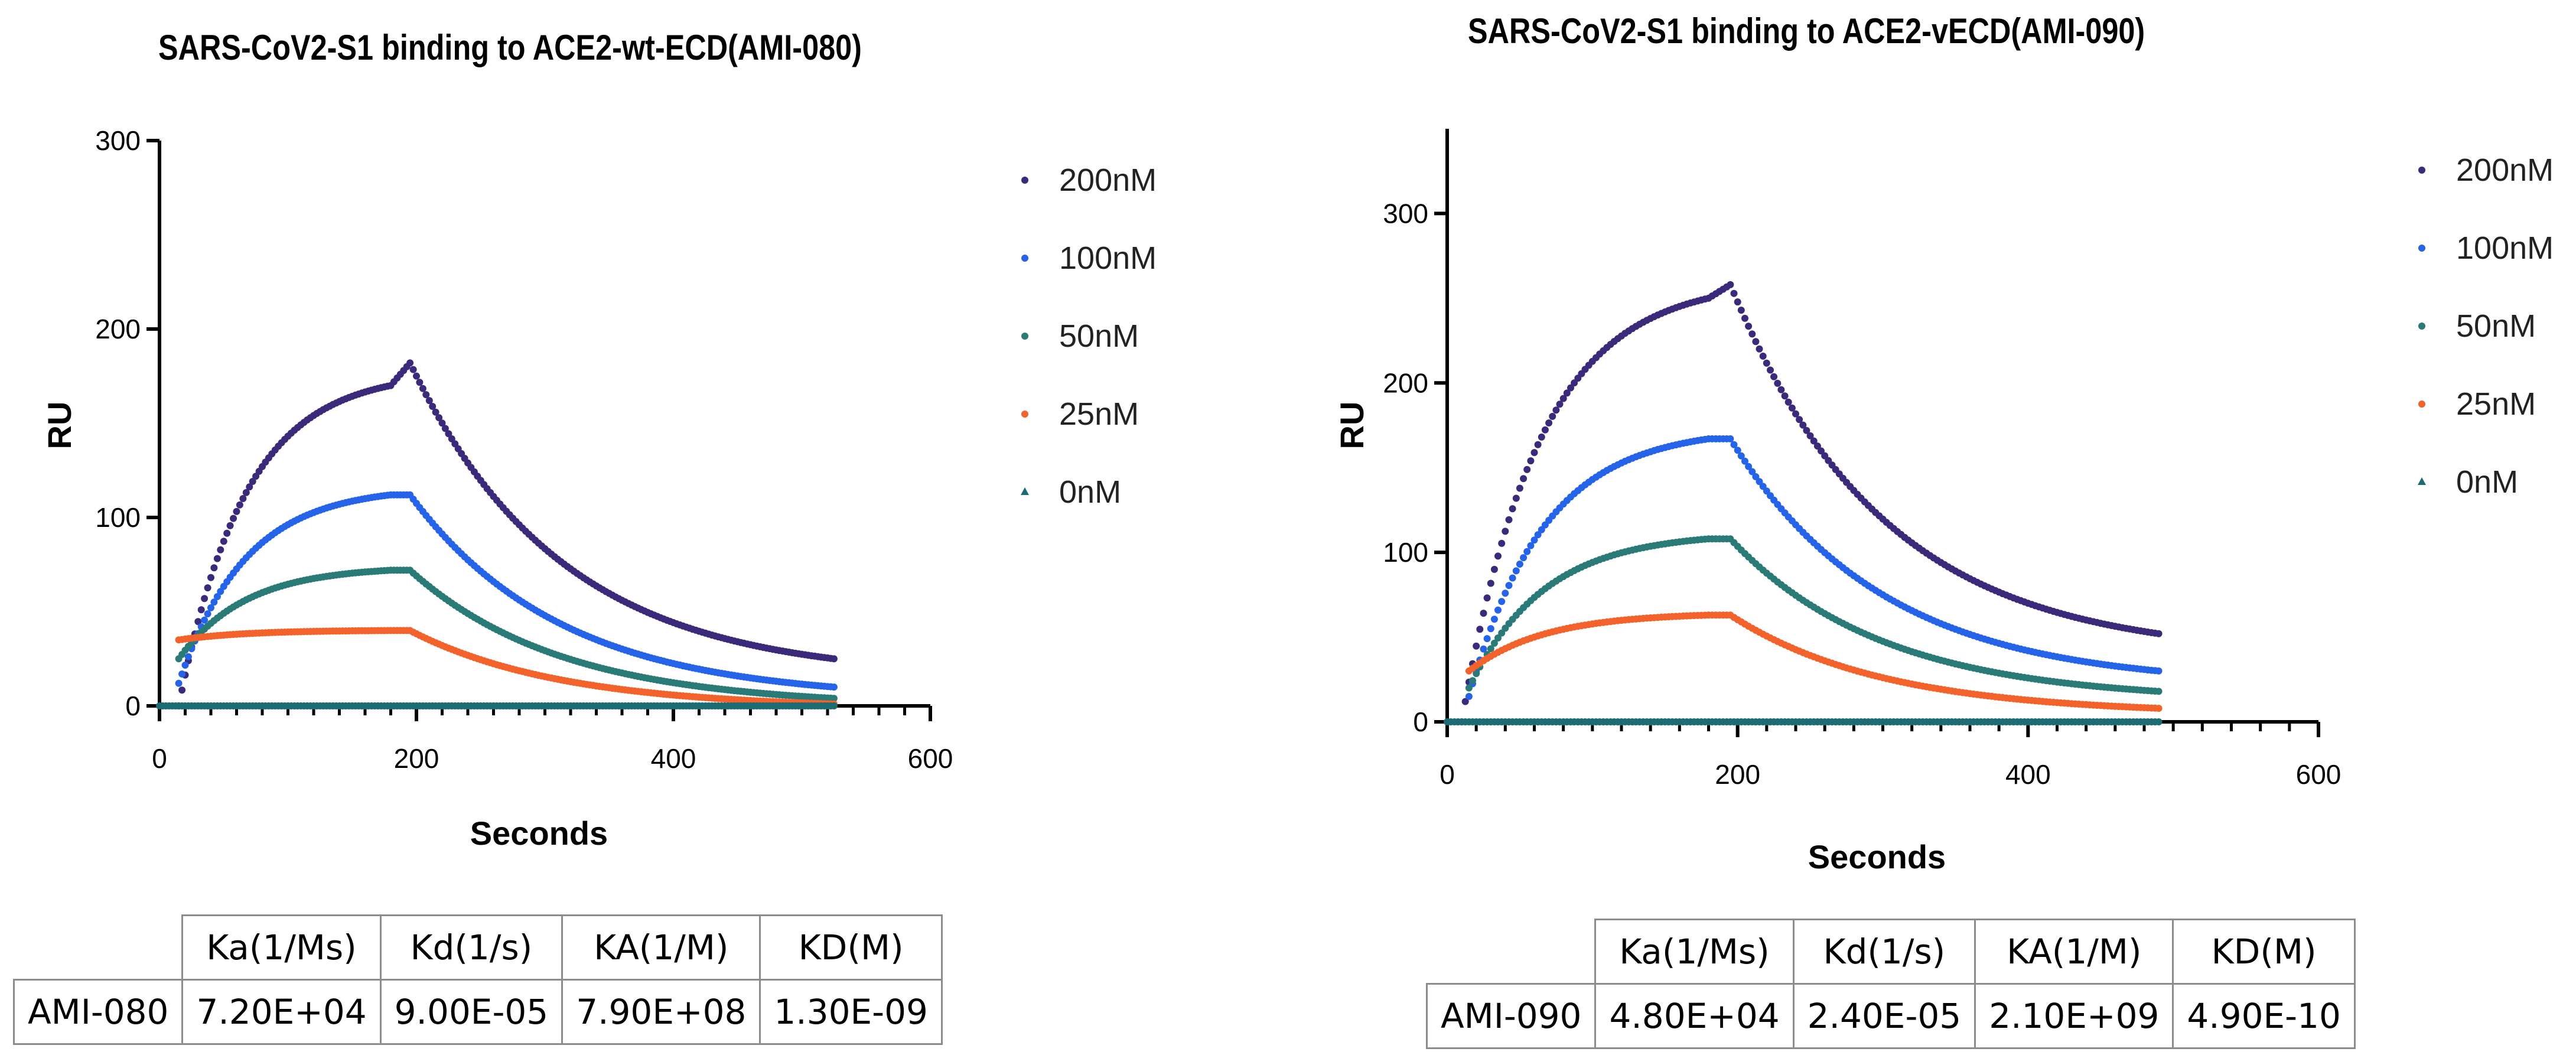 The height and width of the screenshot is (1055, 2576). What do you see at coordinates (1420, 721) in the screenshot?
I see `y-tick-label: 0` at bounding box center [1420, 721].